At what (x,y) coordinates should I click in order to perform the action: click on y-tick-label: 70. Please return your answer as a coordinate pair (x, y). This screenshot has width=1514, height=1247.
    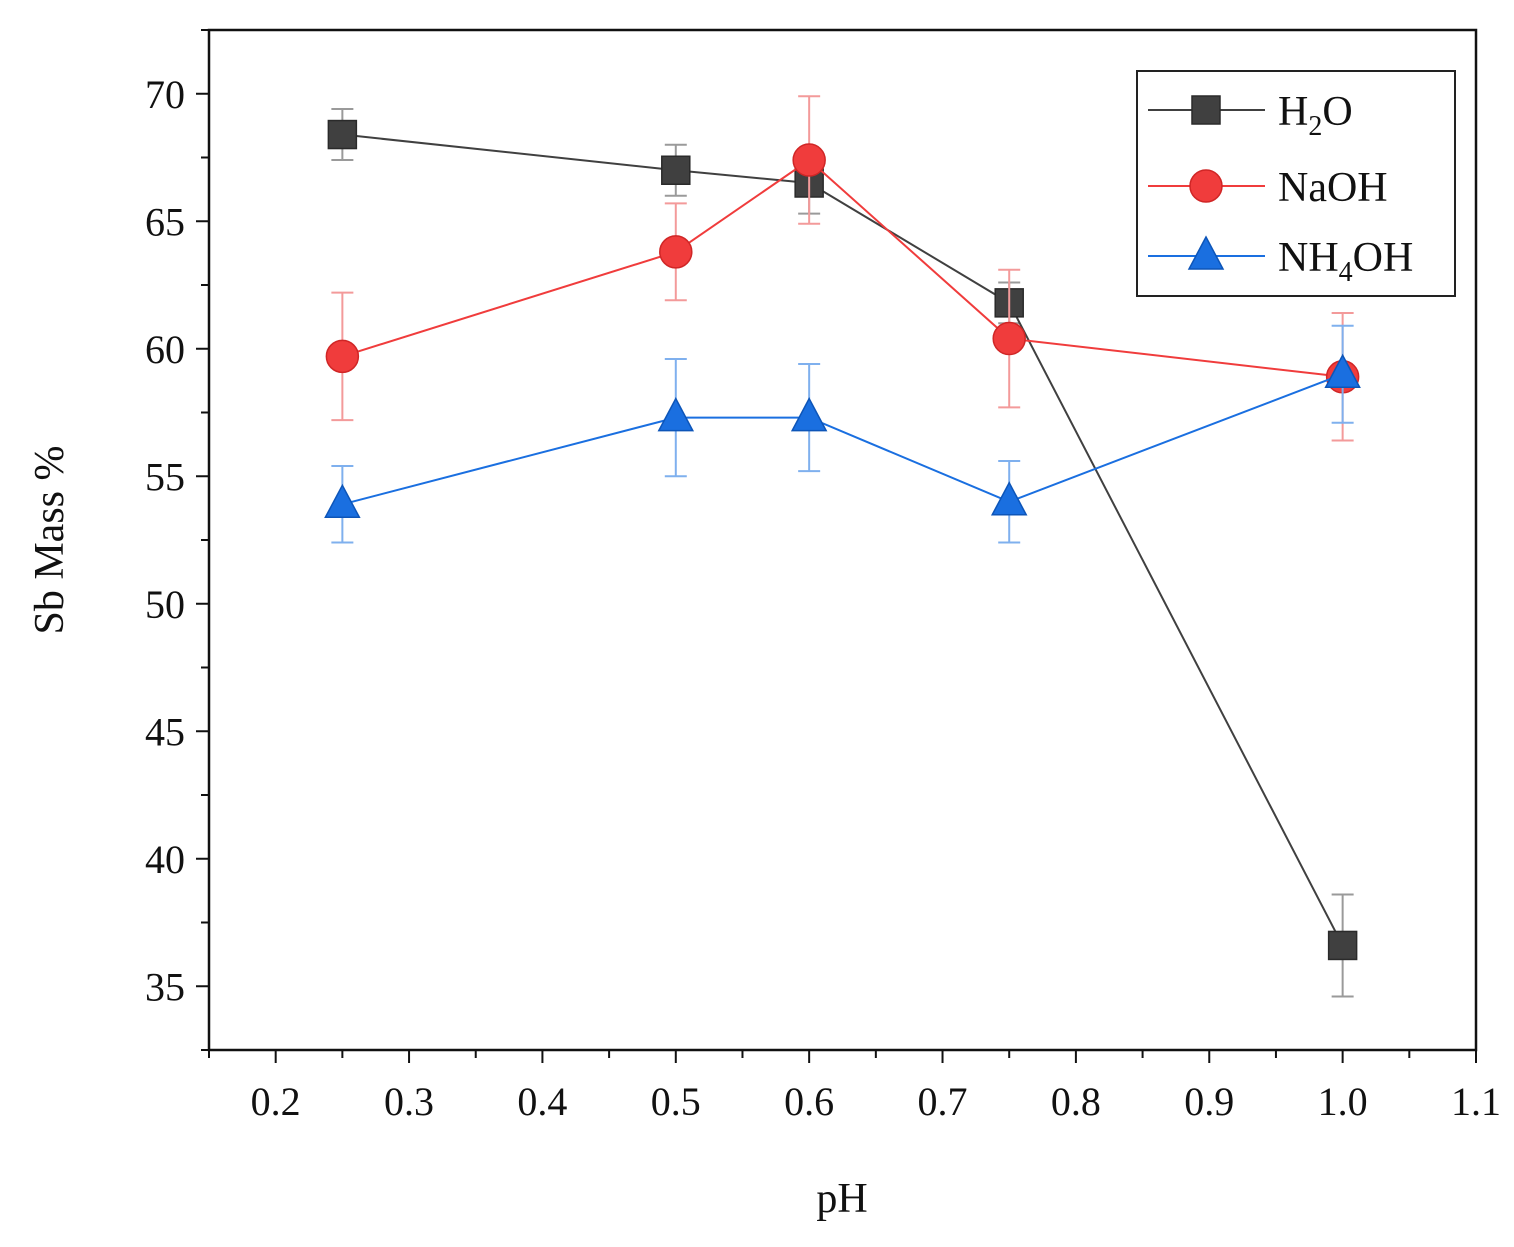
    Looking at the image, I should click on (165, 94).